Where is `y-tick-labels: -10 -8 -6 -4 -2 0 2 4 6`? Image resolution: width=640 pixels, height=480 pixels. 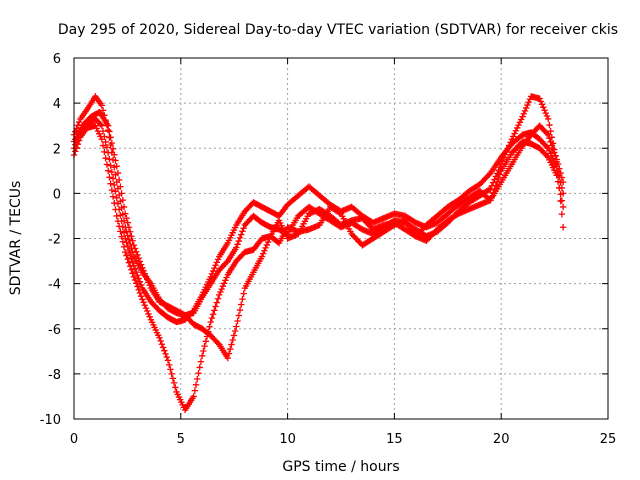
y-tick-labels: -10 -8 -6 -4 -2 0 2 4 6 is located at coordinates (50, 240).